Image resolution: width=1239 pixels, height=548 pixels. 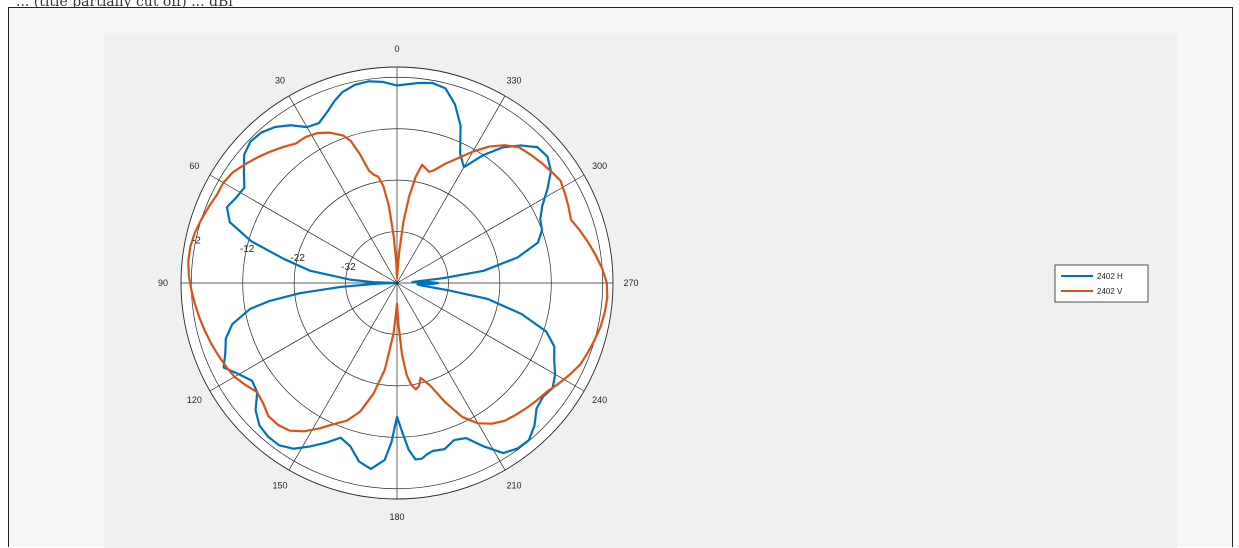 What do you see at coordinates (279, 486) in the screenshot?
I see `theta-tick-label: 150` at bounding box center [279, 486].